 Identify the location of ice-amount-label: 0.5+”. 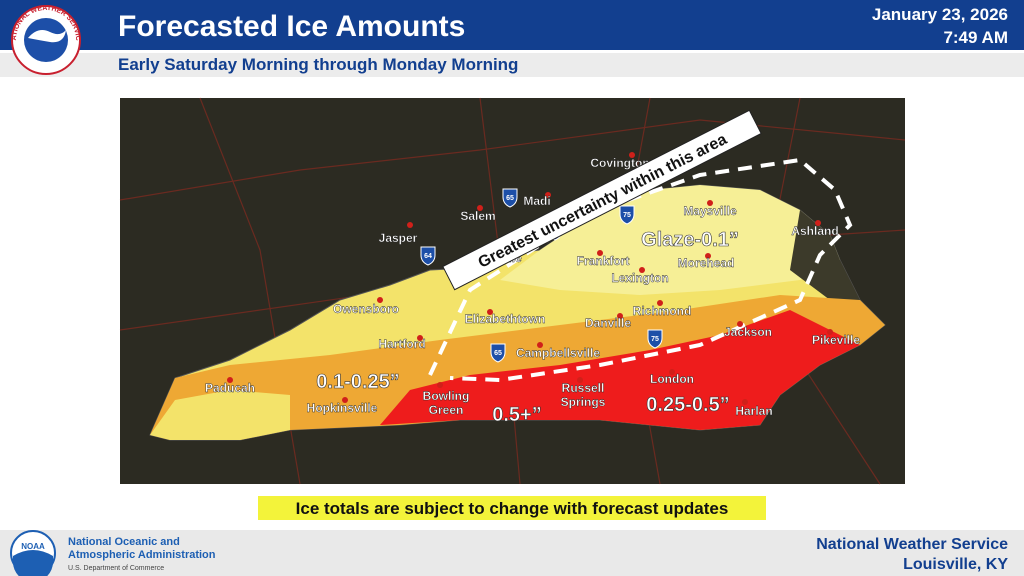
(516, 415).